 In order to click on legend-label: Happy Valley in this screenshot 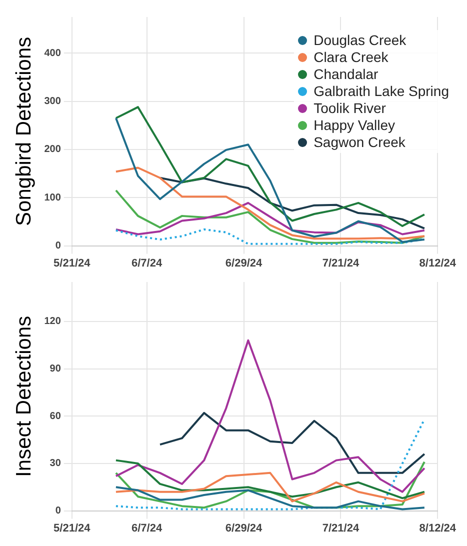, I will do `click(355, 125)`.